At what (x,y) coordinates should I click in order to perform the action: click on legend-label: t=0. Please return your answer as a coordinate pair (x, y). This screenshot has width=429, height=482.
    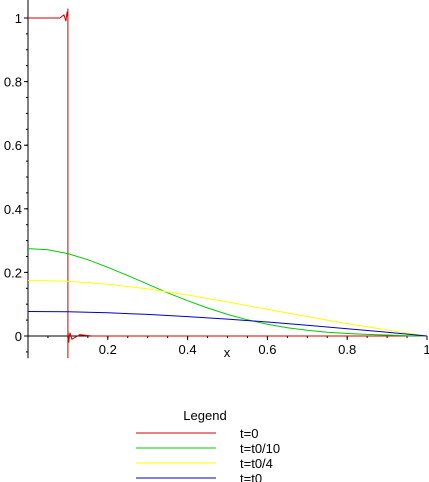
    Looking at the image, I should click on (249, 433).